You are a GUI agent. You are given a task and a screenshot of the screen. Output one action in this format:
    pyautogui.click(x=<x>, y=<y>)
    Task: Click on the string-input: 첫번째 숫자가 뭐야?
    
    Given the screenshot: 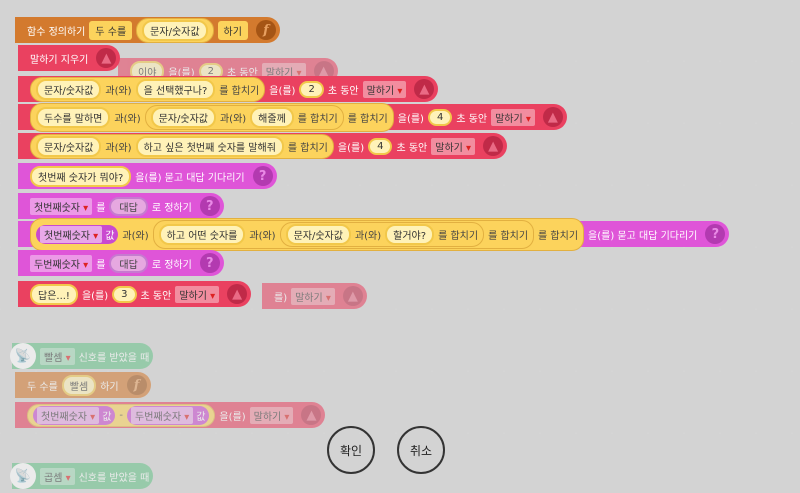 What is the action you would take?
    pyautogui.click(x=81, y=176)
    